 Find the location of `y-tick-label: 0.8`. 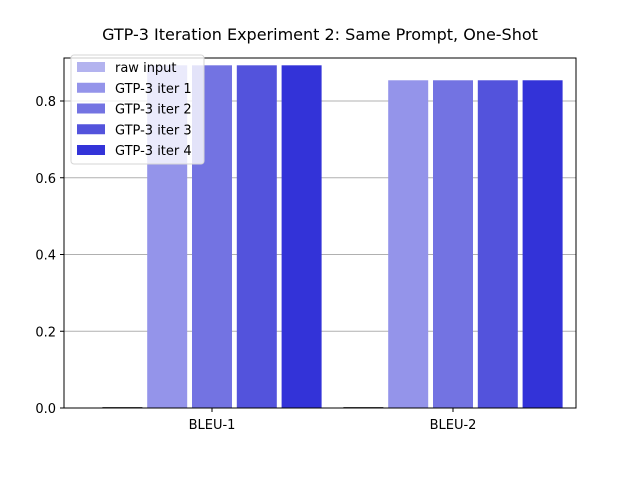

y-tick-label: 0.8 is located at coordinates (45, 102).